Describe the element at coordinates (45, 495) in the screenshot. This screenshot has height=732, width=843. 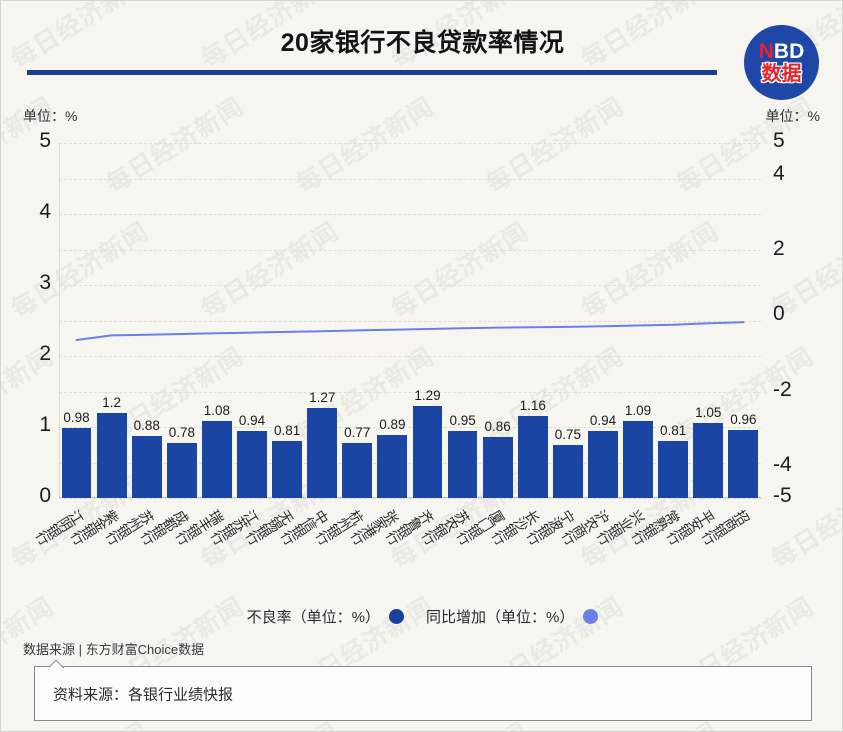
I see `y-tick-left: 0` at that location.